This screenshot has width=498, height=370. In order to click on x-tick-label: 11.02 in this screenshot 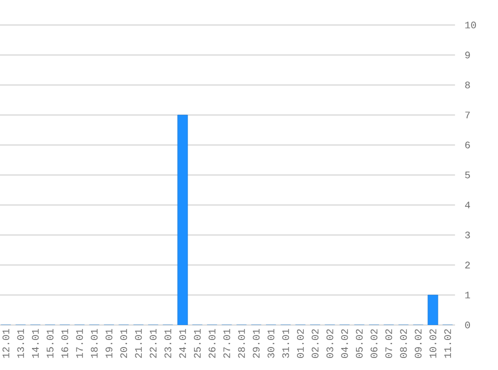, I will do `click(448, 343)`.